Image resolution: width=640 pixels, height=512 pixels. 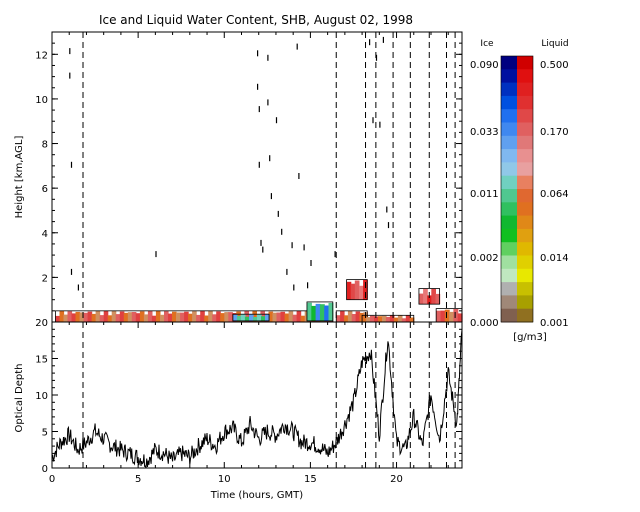 What do you see at coordinates (138, 479) in the screenshot?
I see `x-tick-label: 5` at bounding box center [138, 479].